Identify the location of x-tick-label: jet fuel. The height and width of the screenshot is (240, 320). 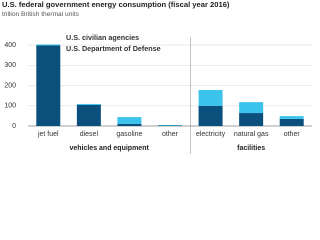
(48, 134).